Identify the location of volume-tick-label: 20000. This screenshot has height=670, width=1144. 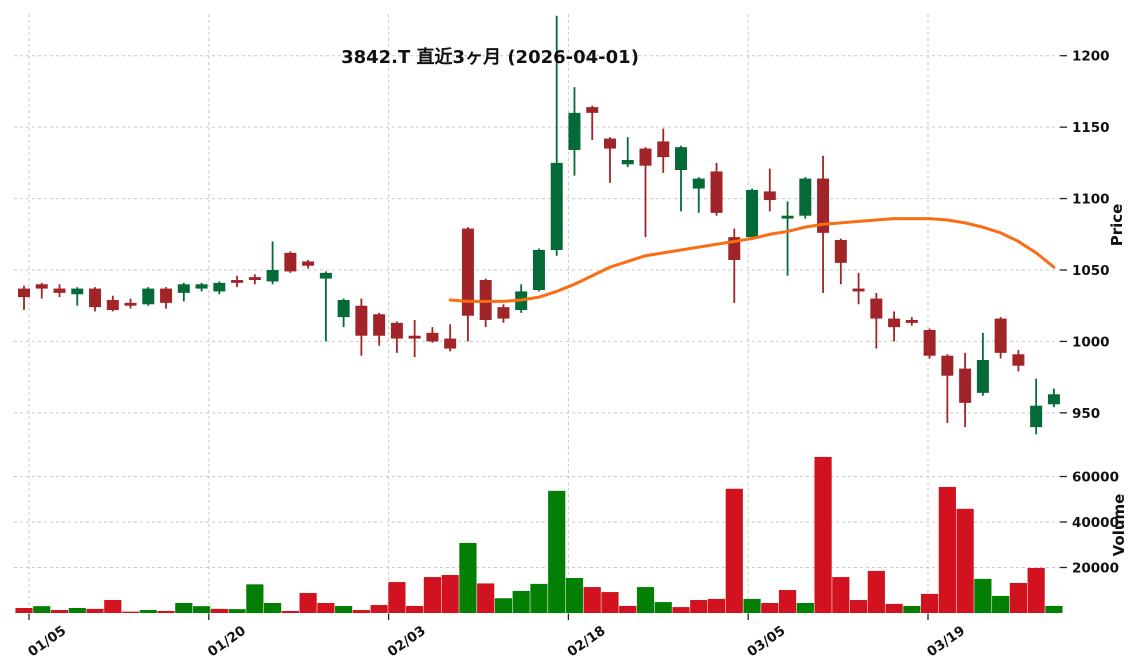
(1095, 569).